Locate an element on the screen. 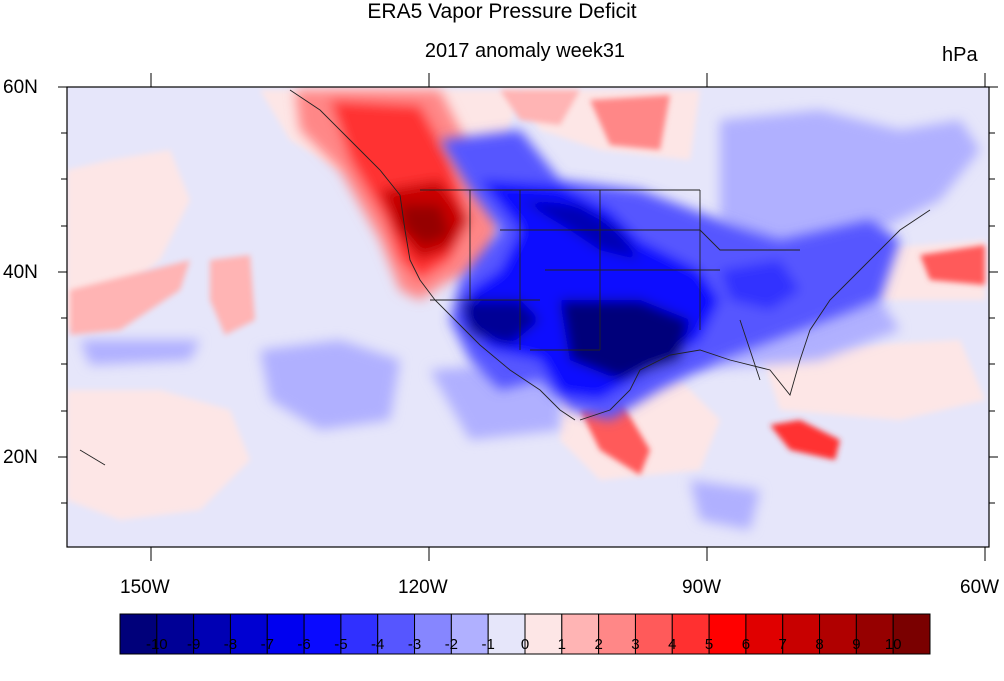 This screenshot has width=1004, height=681. colorbar-tick-label: -6 is located at coordinates (304, 644).